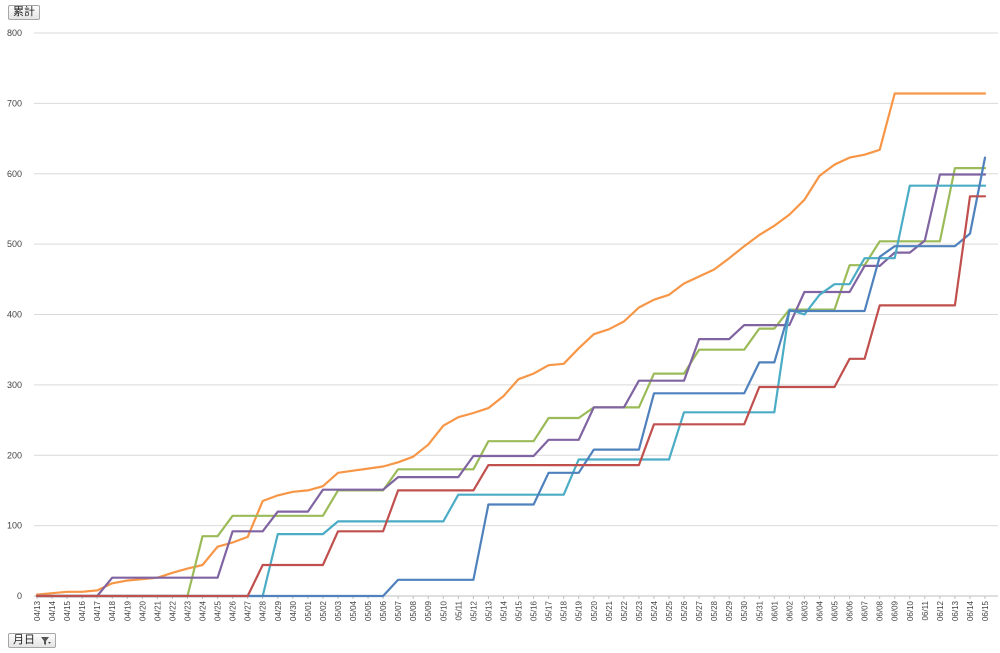 The width and height of the screenshot is (1000, 653). What do you see at coordinates (338, 610) in the screenshot?
I see `x-tick-label: 05/03` at bounding box center [338, 610].